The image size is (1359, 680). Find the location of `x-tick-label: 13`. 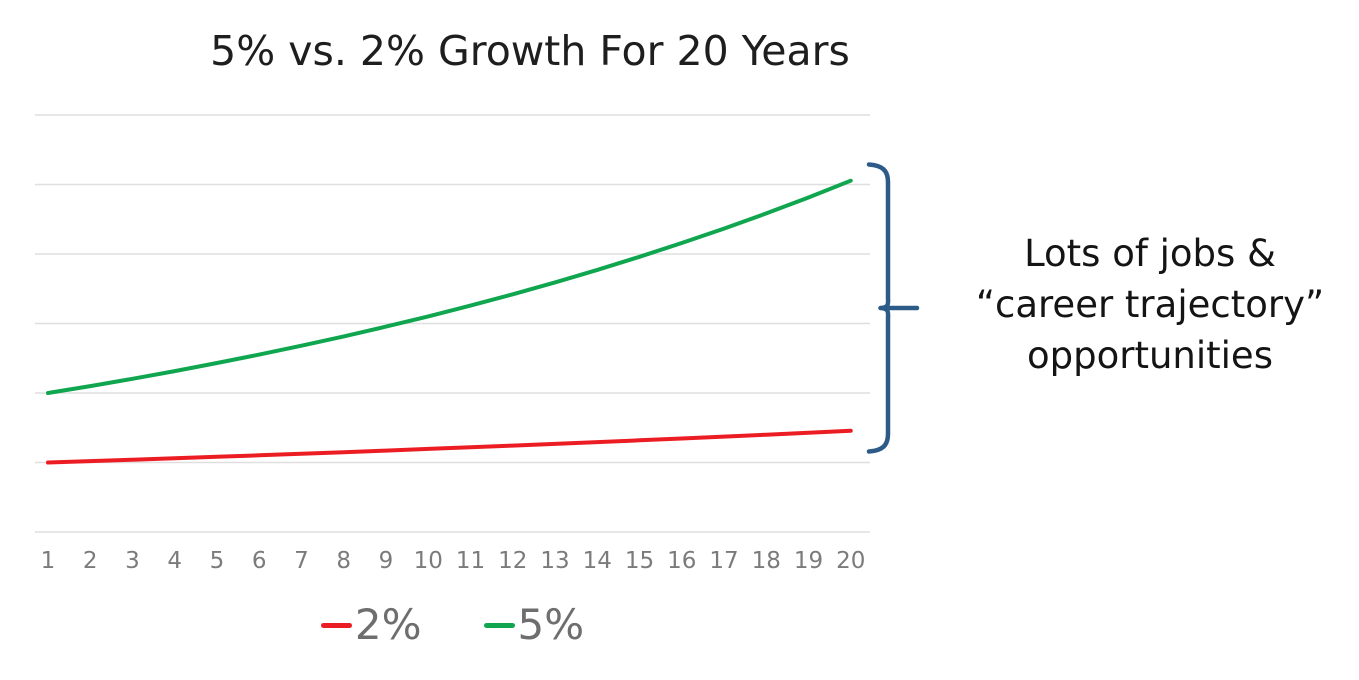

x-tick-label: 13 is located at coordinates (554, 561).